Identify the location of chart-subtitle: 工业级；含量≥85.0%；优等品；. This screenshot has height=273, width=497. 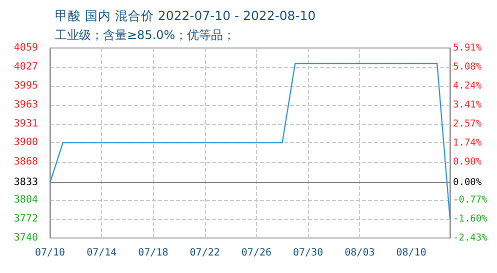
(145, 35).